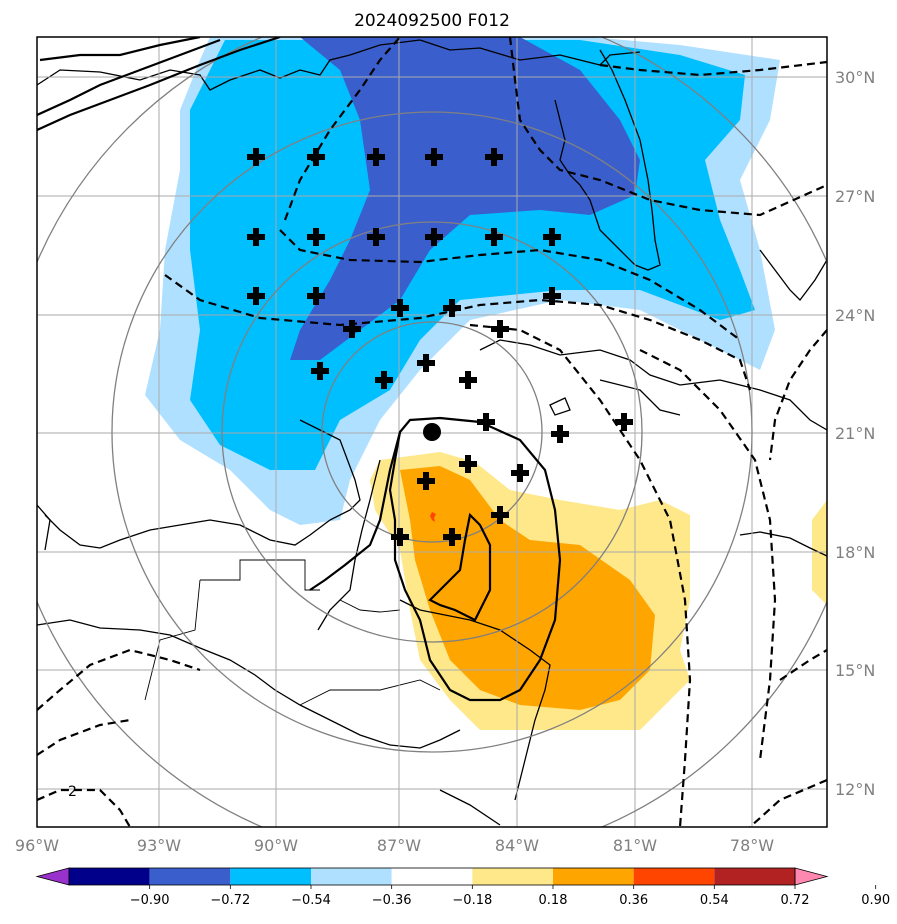  What do you see at coordinates (472, 900) in the screenshot?
I see `colorbar-tick-label: −0.18` at bounding box center [472, 900].